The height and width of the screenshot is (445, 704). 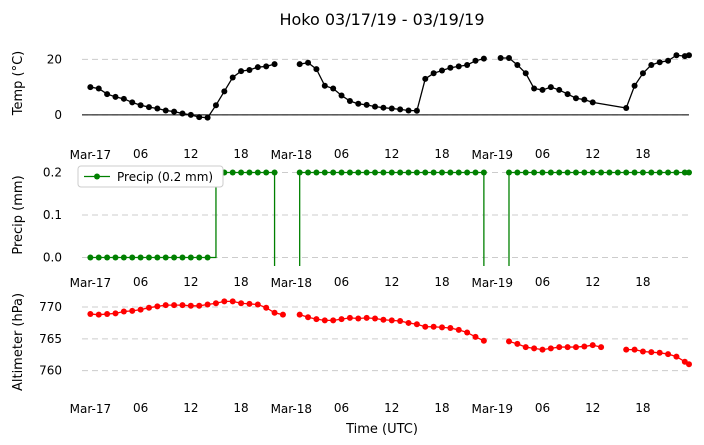 What do you see at coordinates (50, 307) in the screenshot?
I see `altimeter-ytick-label: 770` at bounding box center [50, 307].